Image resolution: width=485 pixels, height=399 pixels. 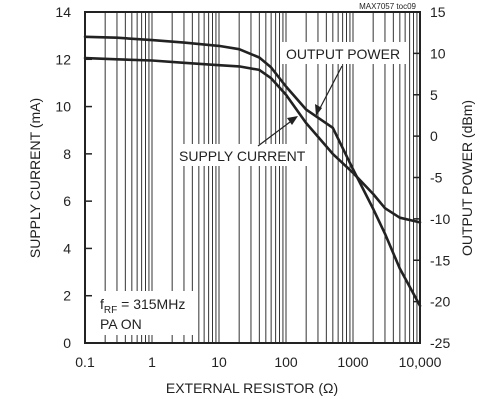 What do you see at coordinates (438, 53) in the screenshot?
I see `y-right-tick-label: 10` at bounding box center [438, 53].